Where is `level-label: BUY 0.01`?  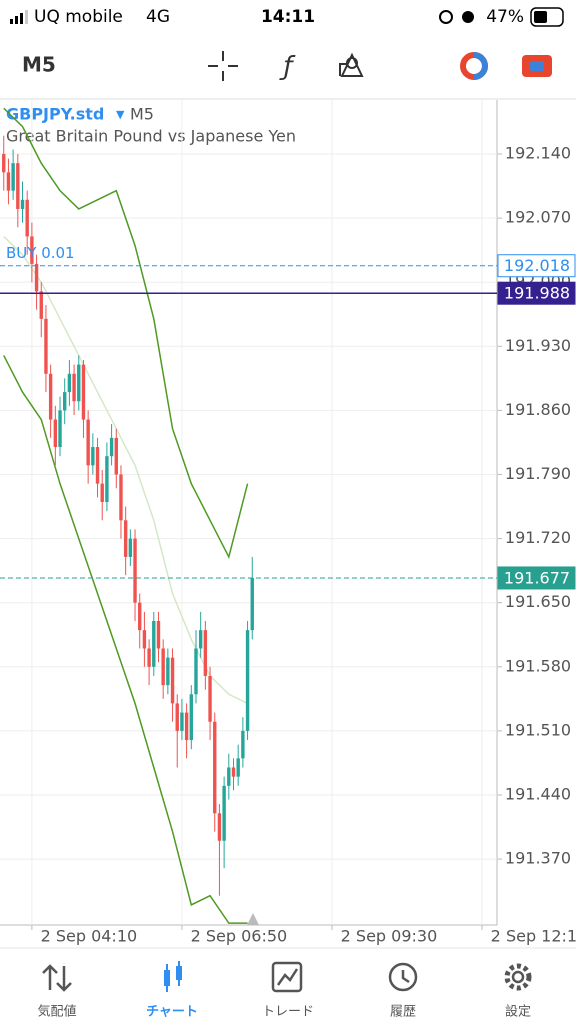
level-label: BUY 0.01 is located at coordinates (40, 253).